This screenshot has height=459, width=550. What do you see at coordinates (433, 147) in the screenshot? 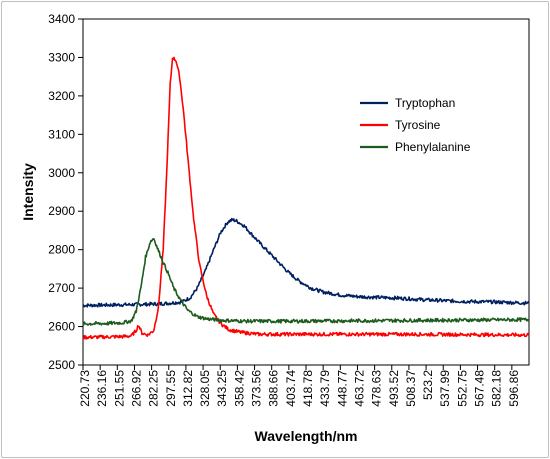
I see `legend-label-phenylalanine: Phenylalanine` at bounding box center [433, 147].